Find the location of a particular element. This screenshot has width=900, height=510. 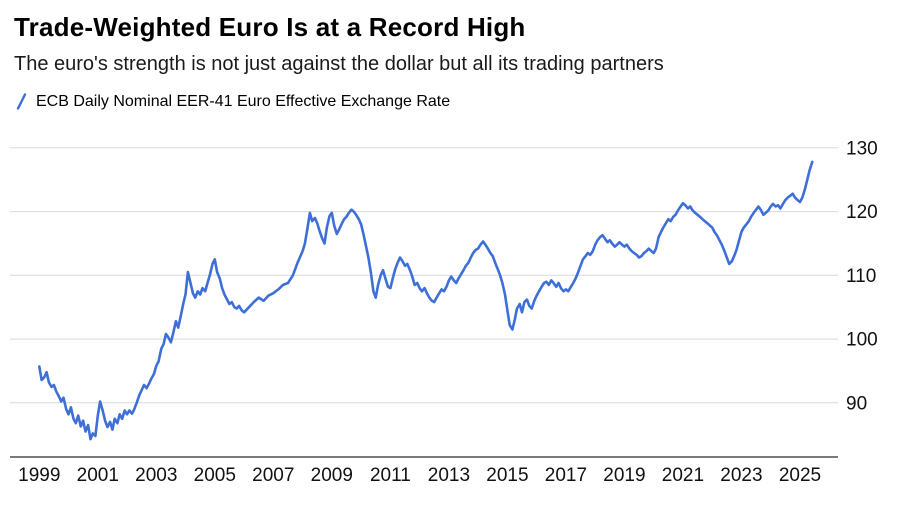

y-tick-label: 120 is located at coordinates (862, 212).